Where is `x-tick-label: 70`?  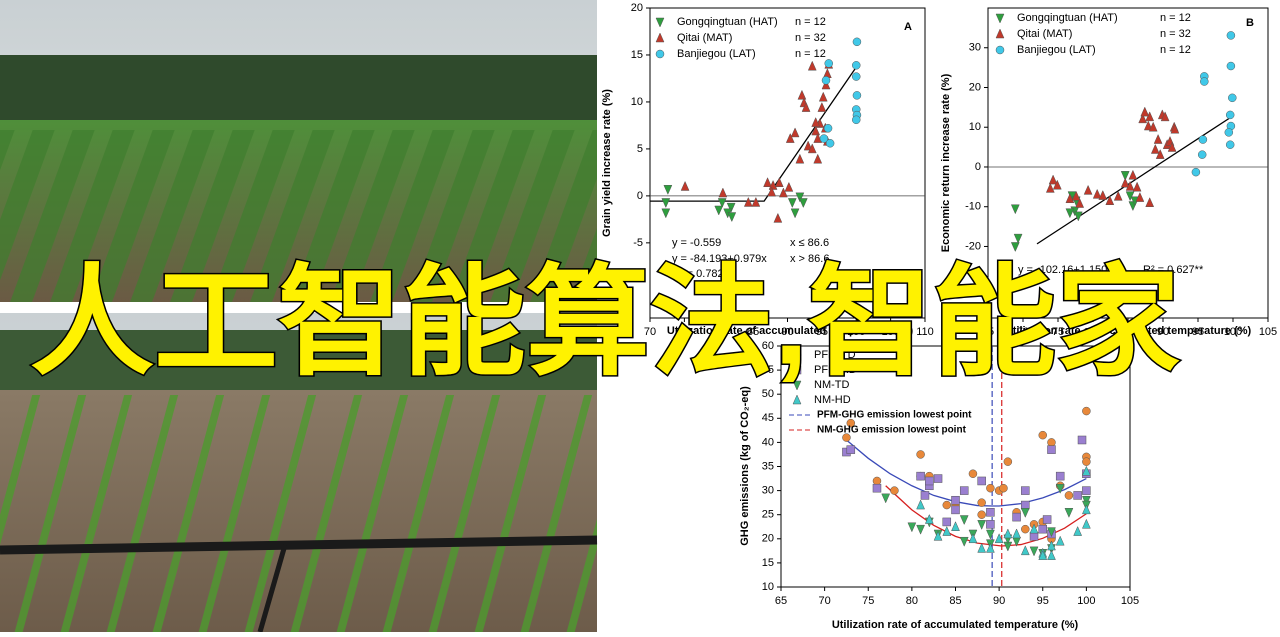
x-tick-label: 70 is located at coordinates (825, 601).